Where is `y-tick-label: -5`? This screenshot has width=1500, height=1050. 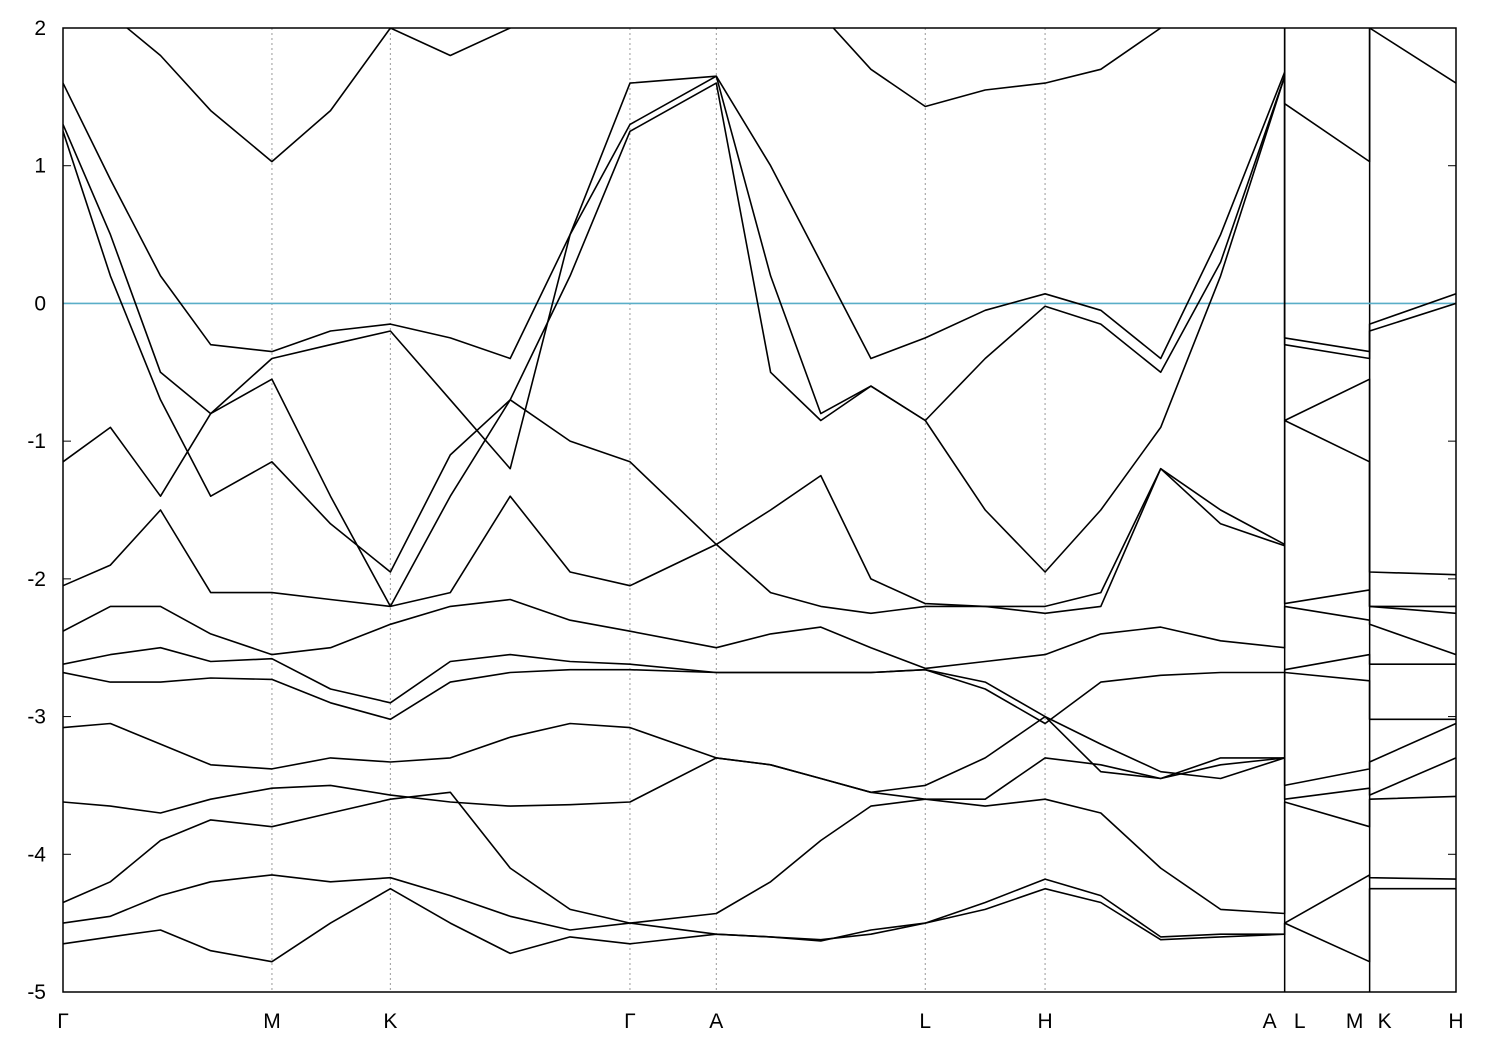
y-tick-label: -5 is located at coordinates (36, 992).